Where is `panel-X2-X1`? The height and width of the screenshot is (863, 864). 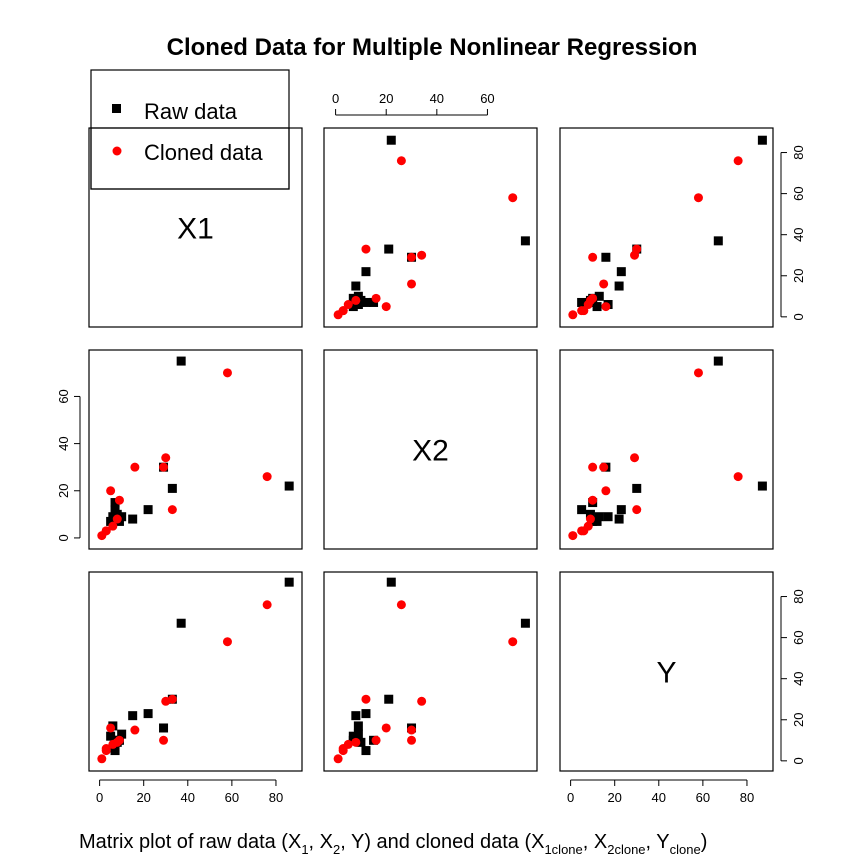
panel-X2-X1 is located at coordinates (195, 449).